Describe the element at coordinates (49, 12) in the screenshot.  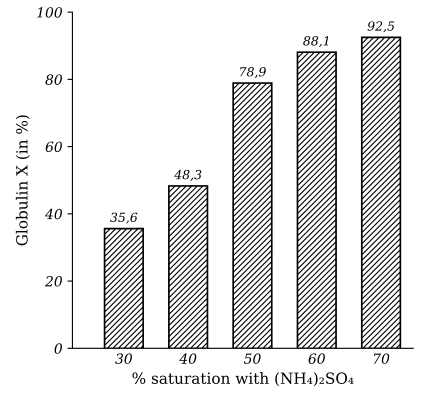
I see `y-tick-label: 100` at that location.